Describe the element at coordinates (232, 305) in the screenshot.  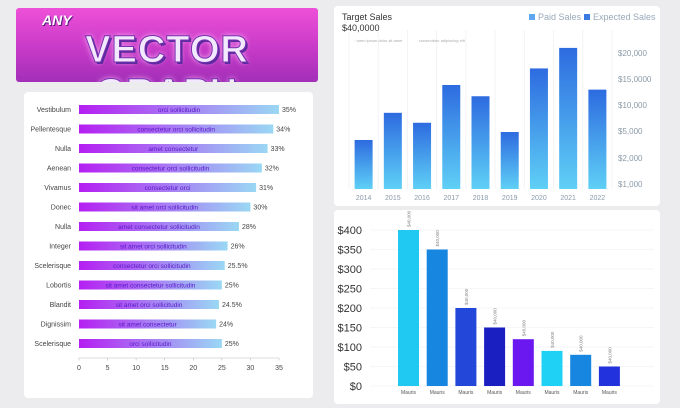
I see `value-label: 24.5%` at that location.